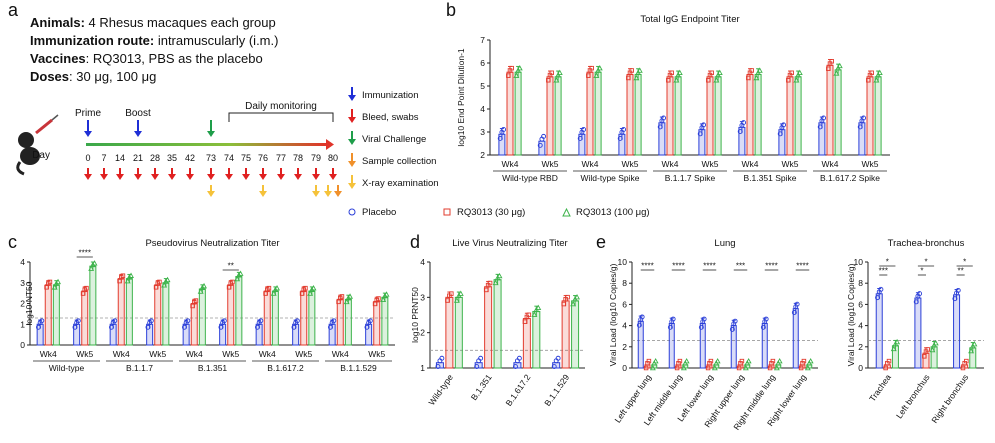 The width and height of the screenshot is (995, 443). Describe the element at coordinates (22, 324) in the screenshot. I see `y-tick-label-c: 1` at that location.